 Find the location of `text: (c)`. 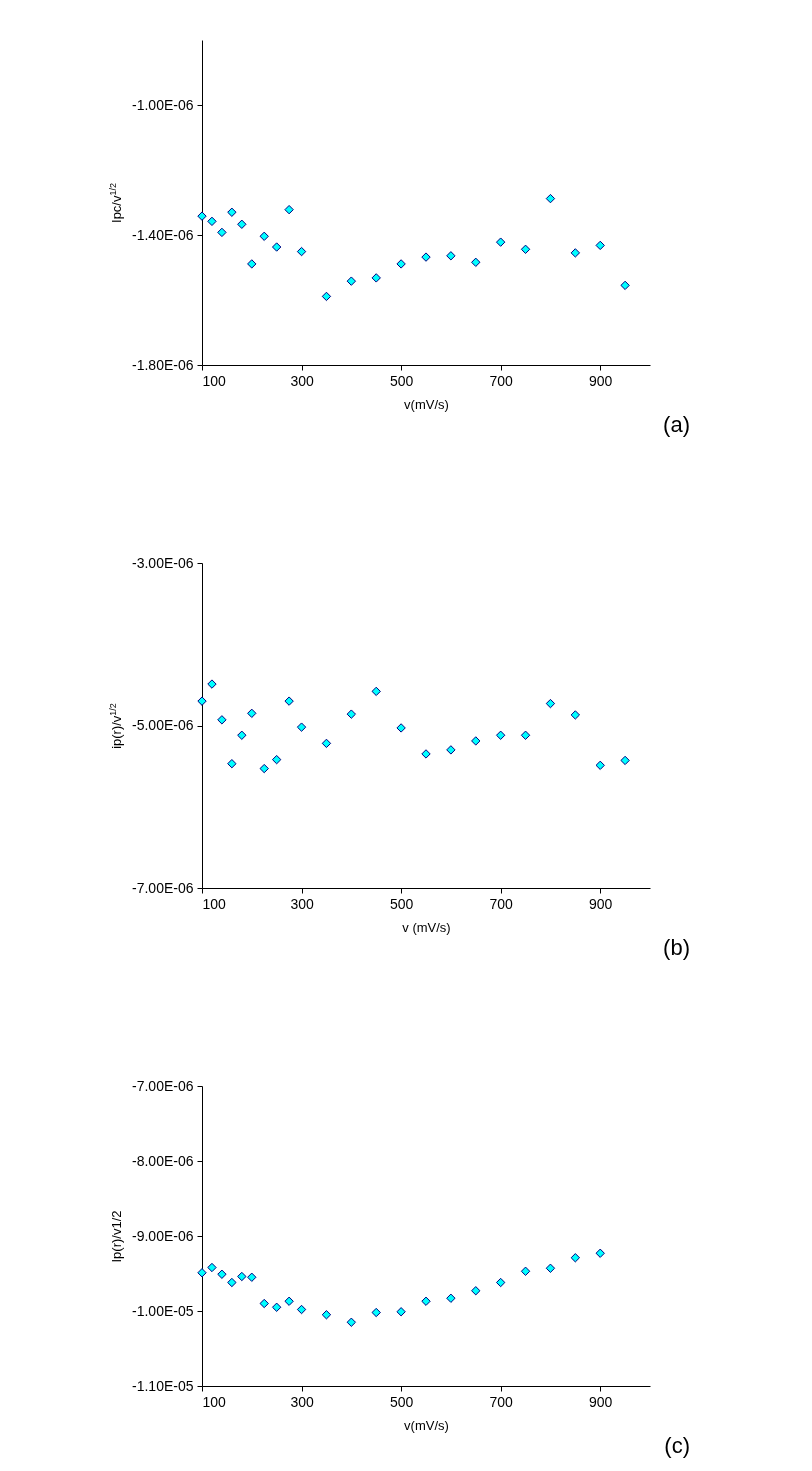

text: (c) is located at coordinates (677, 1445).